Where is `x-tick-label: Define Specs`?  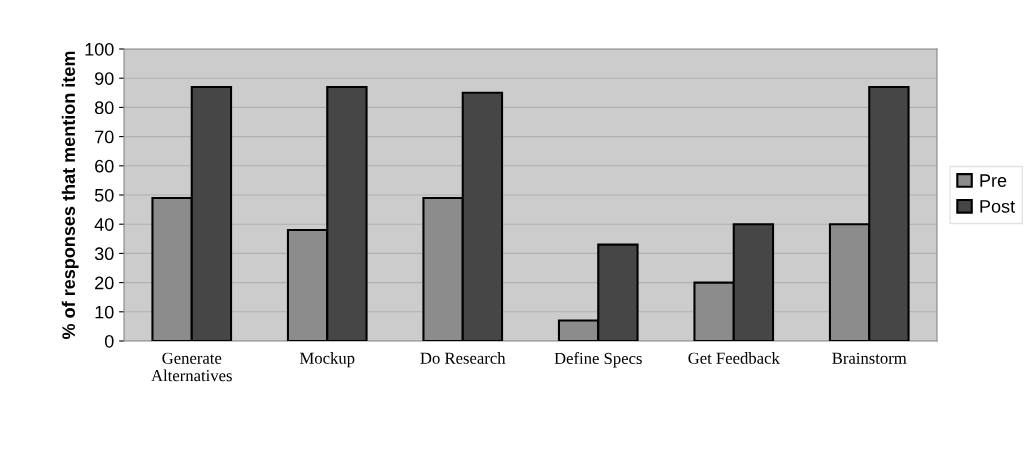 x-tick-label: Define Specs is located at coordinates (598, 360).